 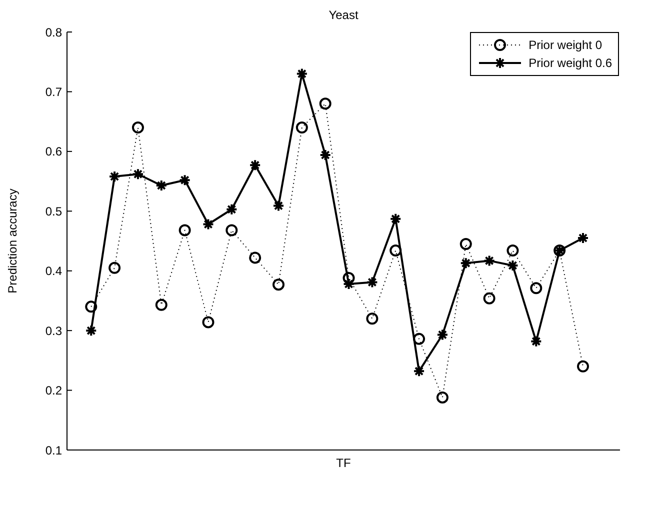 I want to click on chart-title: Yeast, so click(x=344, y=15).